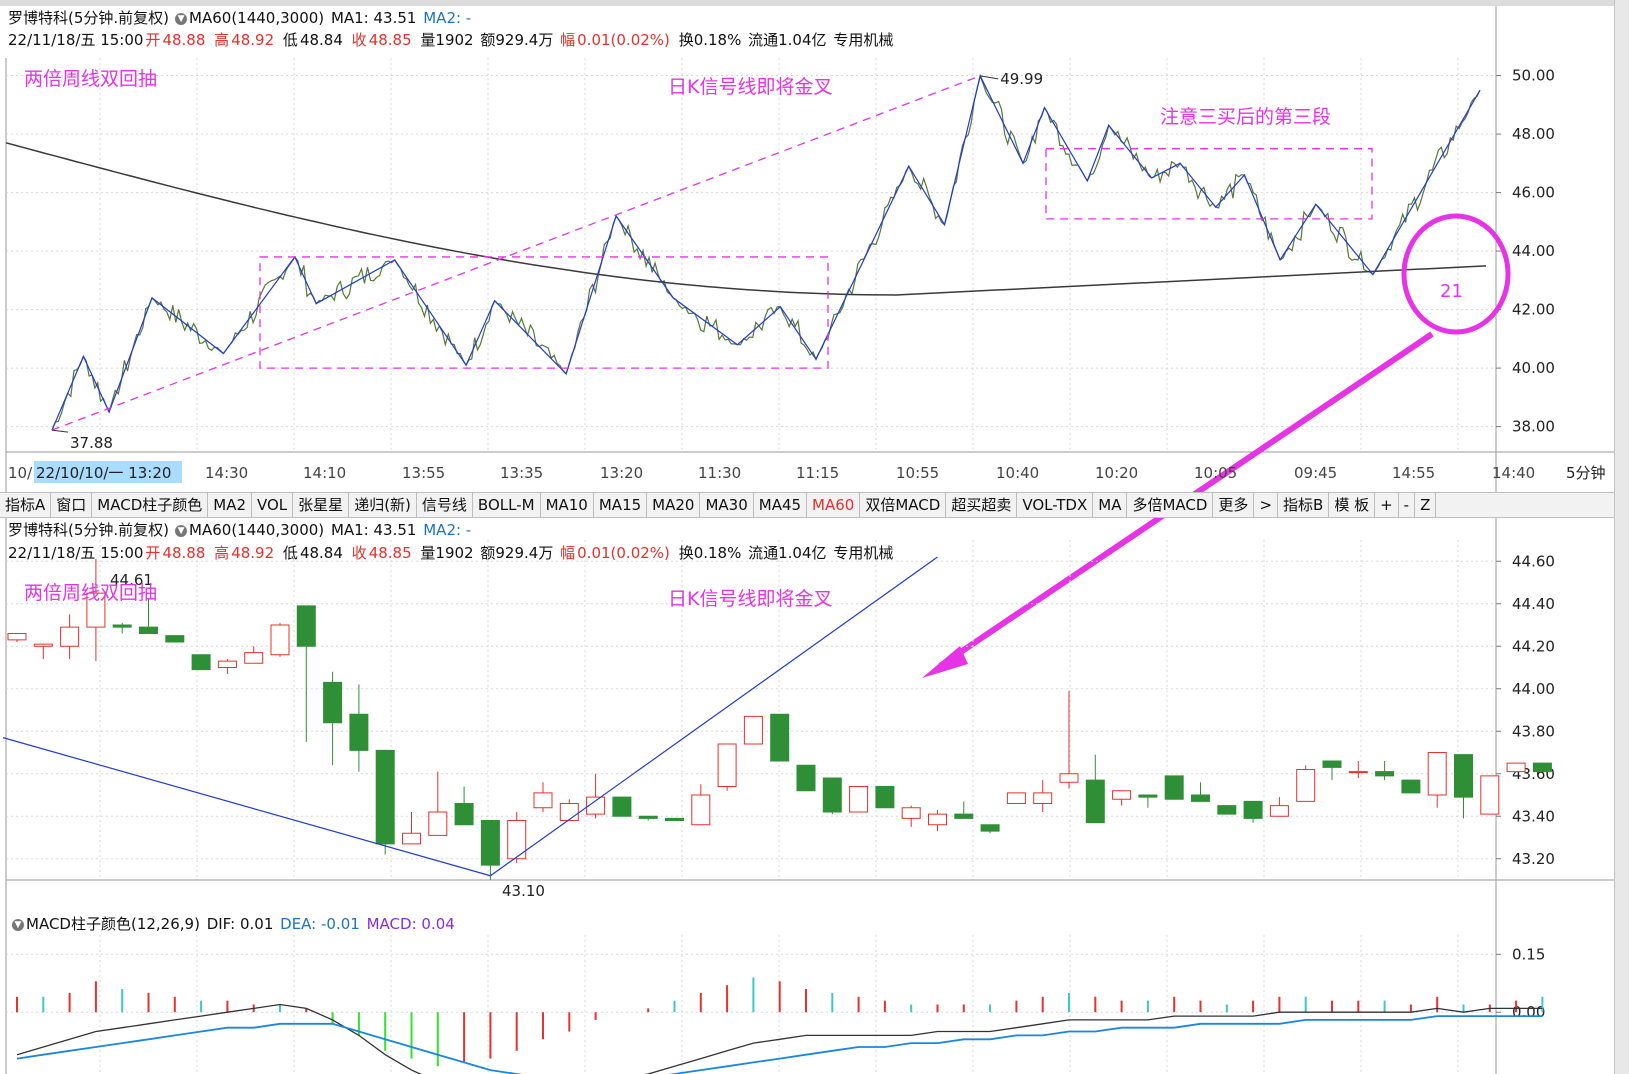 This screenshot has height=1074, width=1629. Describe the element at coordinates (18, 924) in the screenshot. I see `settings-circle-icon-3: ▼` at that location.